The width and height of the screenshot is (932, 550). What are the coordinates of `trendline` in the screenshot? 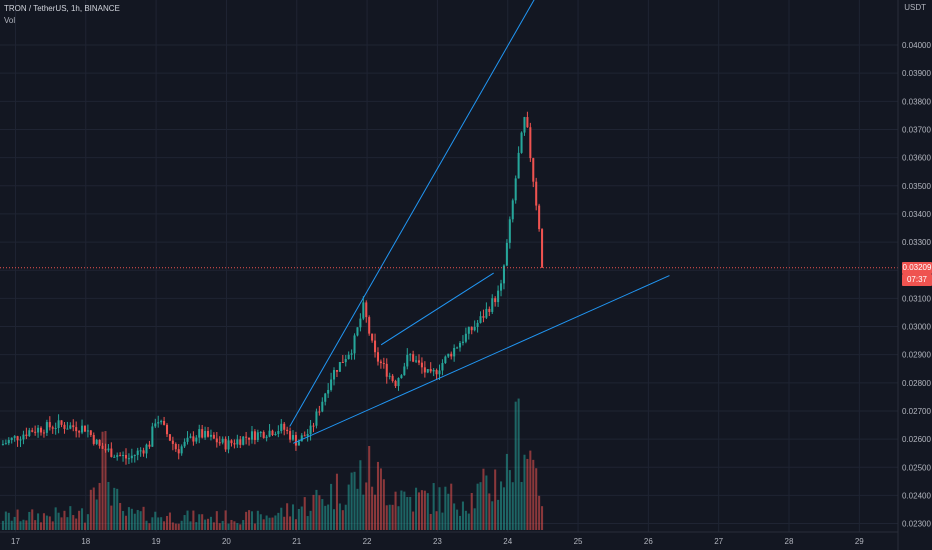 It's located at (437, 309).